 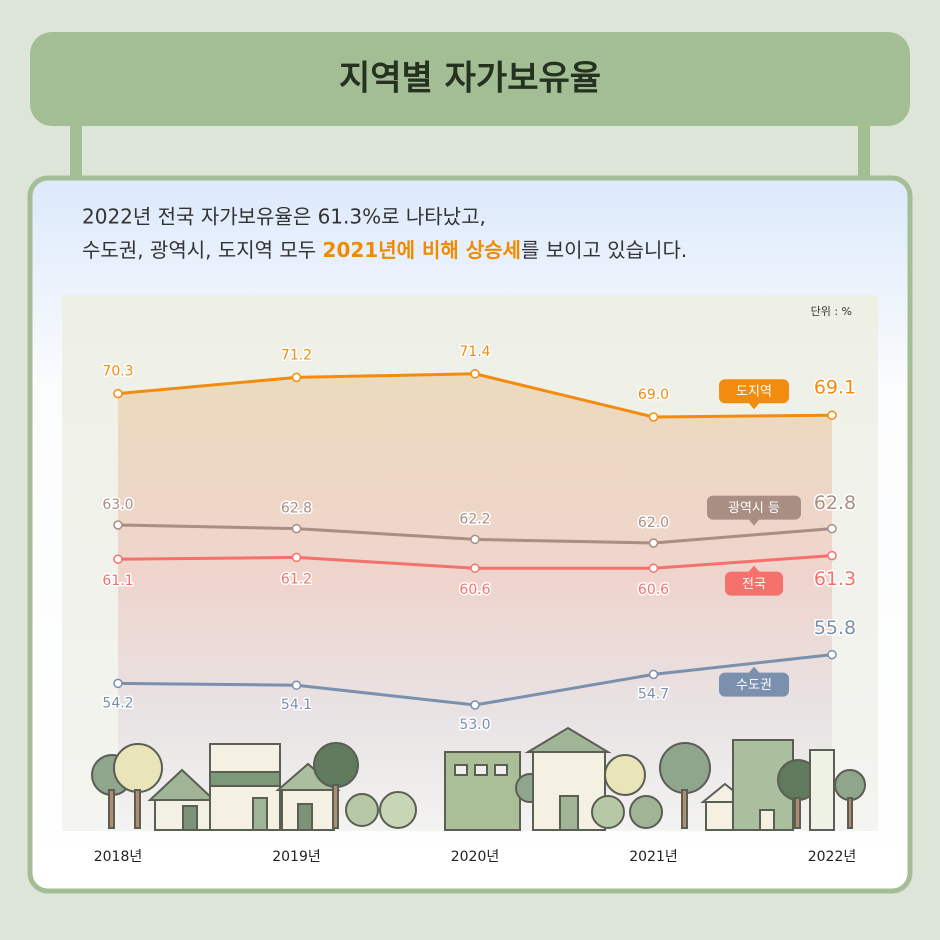 I want to click on x-tick-label: 2022년, so click(x=832, y=857).